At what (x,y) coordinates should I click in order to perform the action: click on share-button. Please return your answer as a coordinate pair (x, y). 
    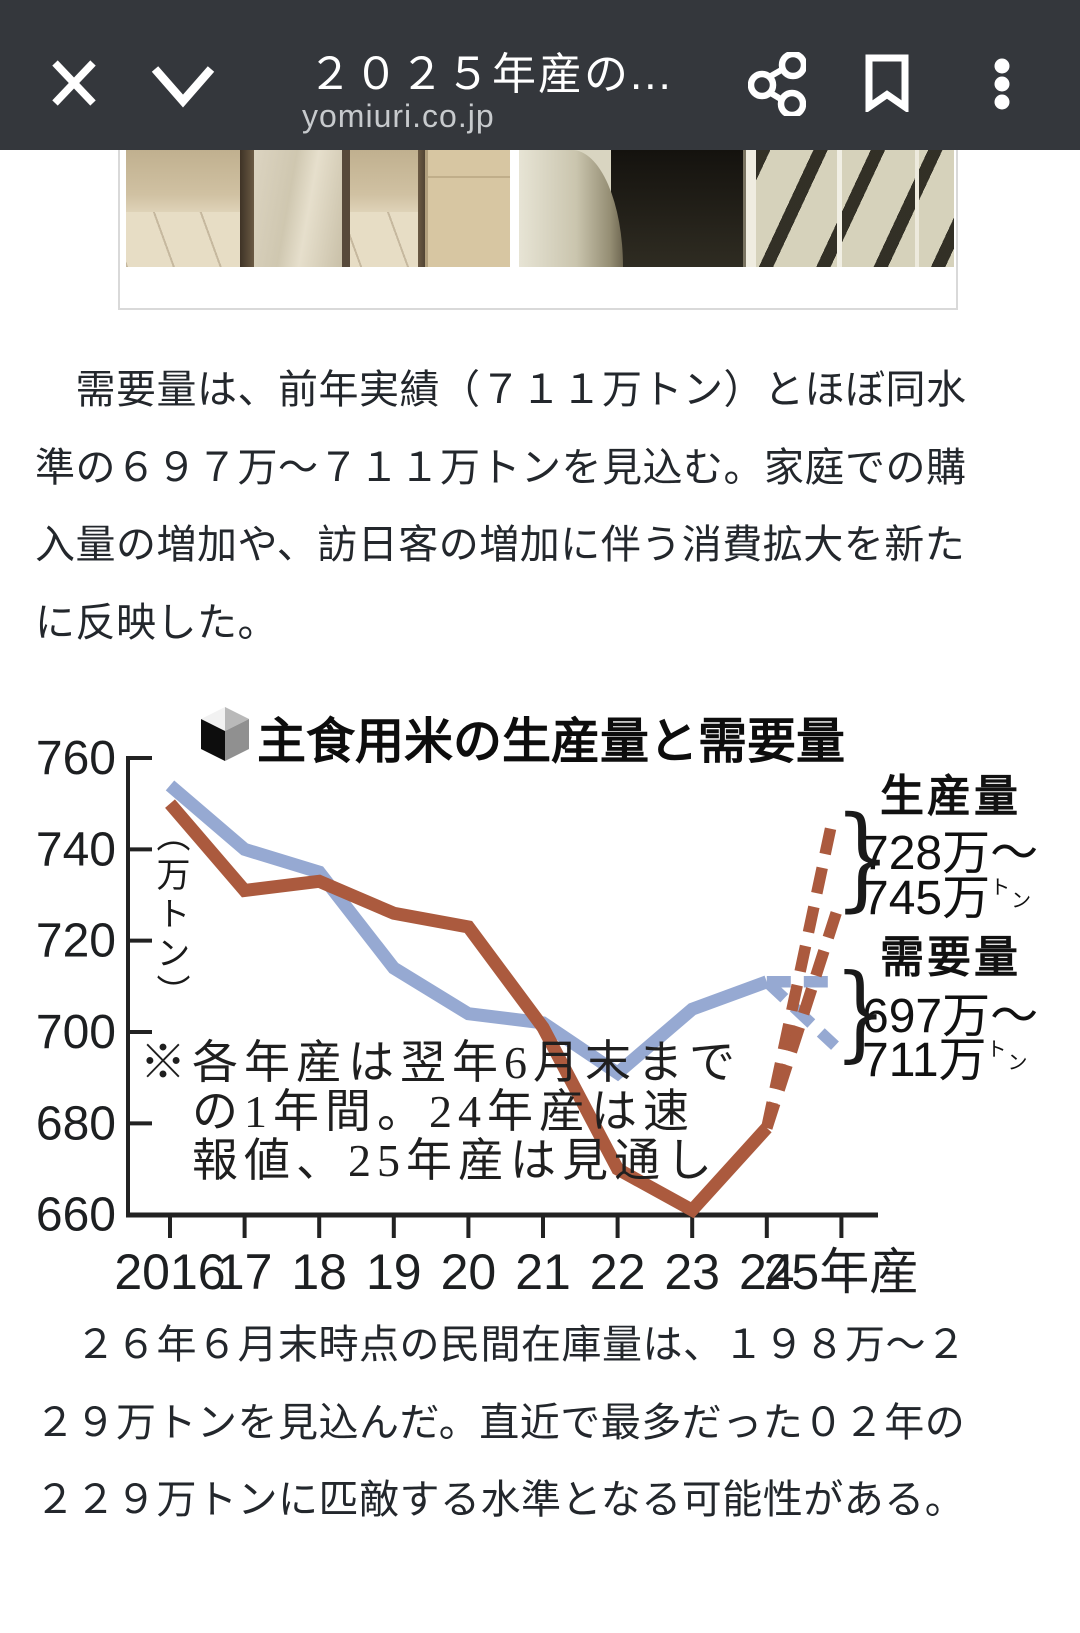
    Looking at the image, I should click on (777, 84).